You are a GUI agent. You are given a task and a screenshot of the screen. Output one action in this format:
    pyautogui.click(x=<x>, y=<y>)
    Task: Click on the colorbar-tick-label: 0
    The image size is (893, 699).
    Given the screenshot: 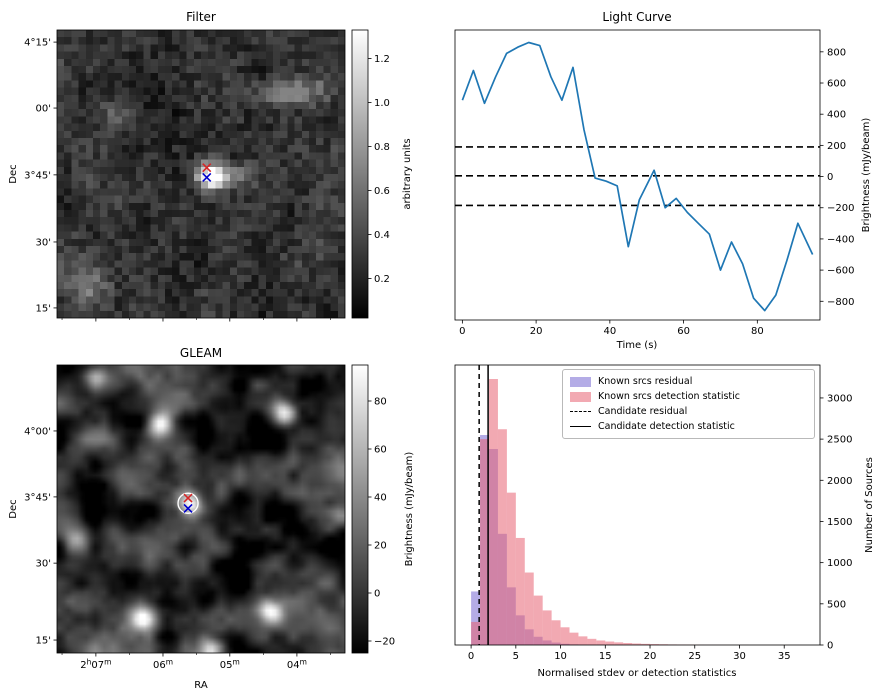 What is the action you would take?
    pyautogui.click(x=377, y=594)
    